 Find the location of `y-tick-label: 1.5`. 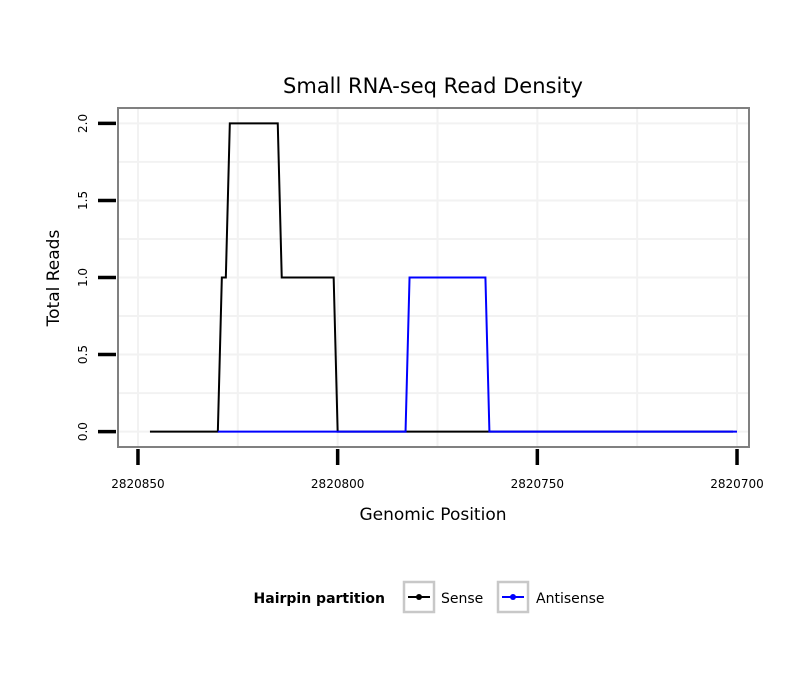

y-tick-label: 1.5 is located at coordinates (83, 200).